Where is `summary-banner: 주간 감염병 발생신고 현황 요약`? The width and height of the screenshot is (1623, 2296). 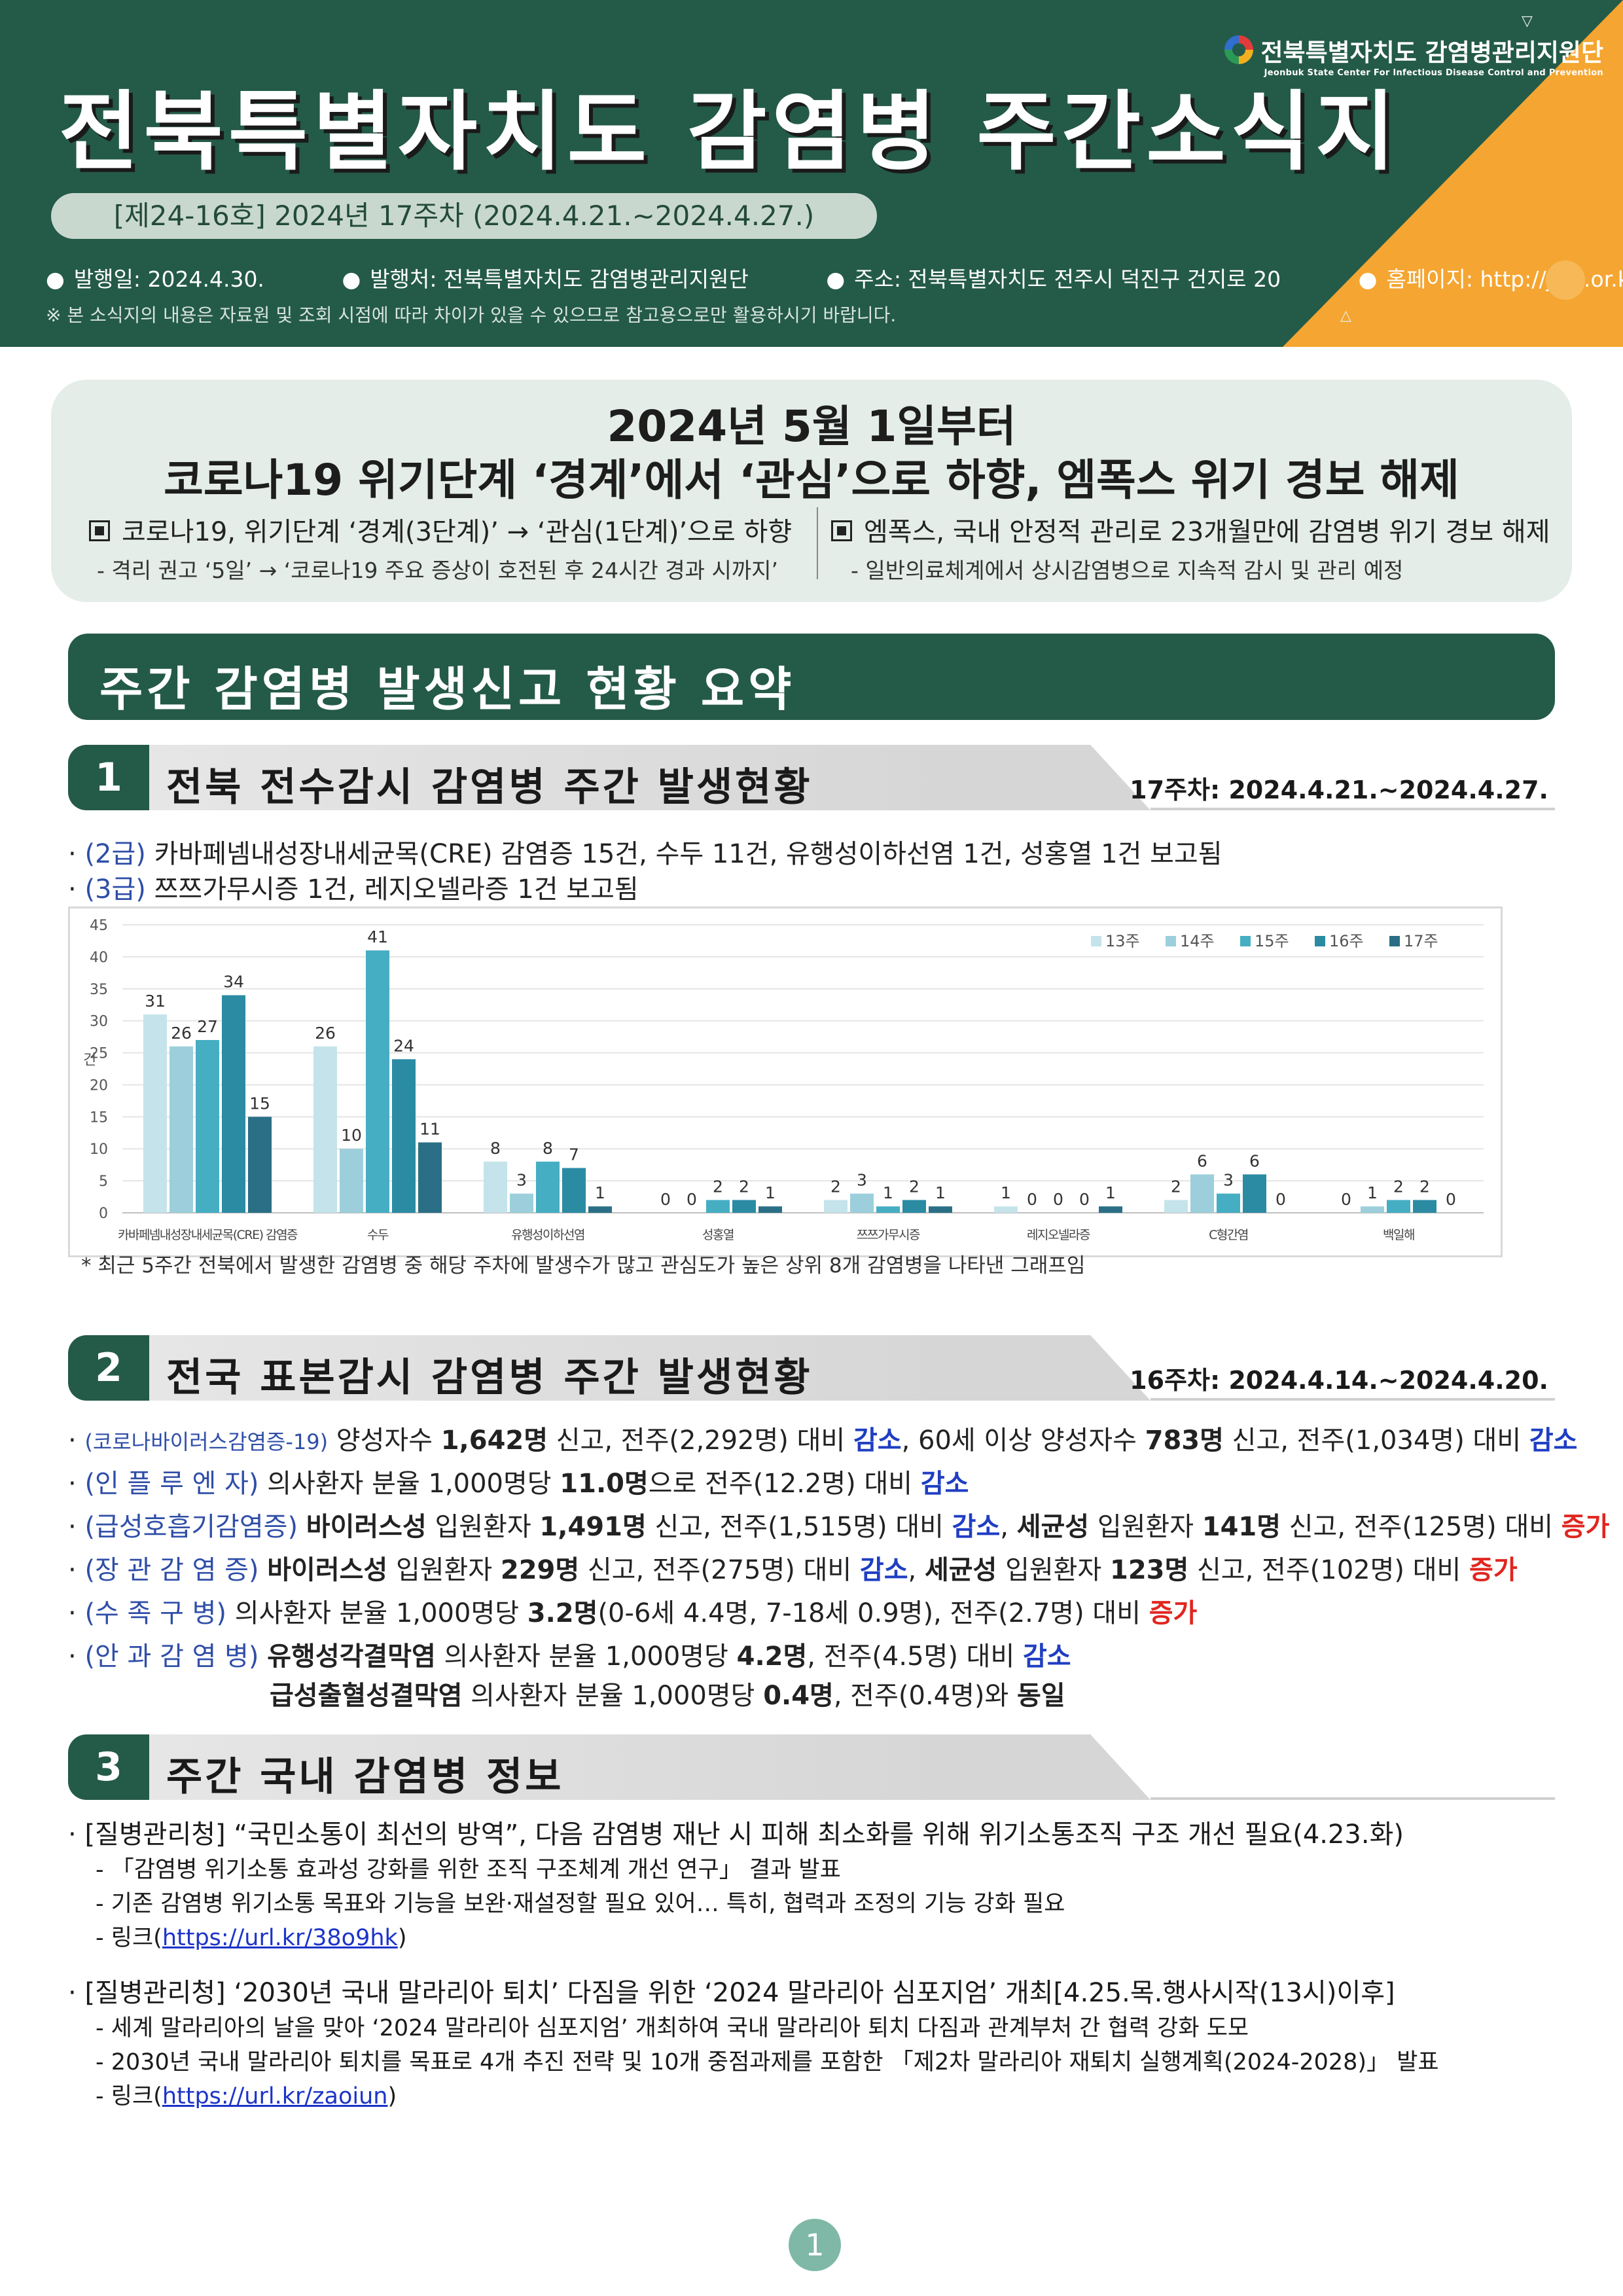
summary-banner: 주간 감염병 발생신고 현황 요약 is located at coordinates (811, 677).